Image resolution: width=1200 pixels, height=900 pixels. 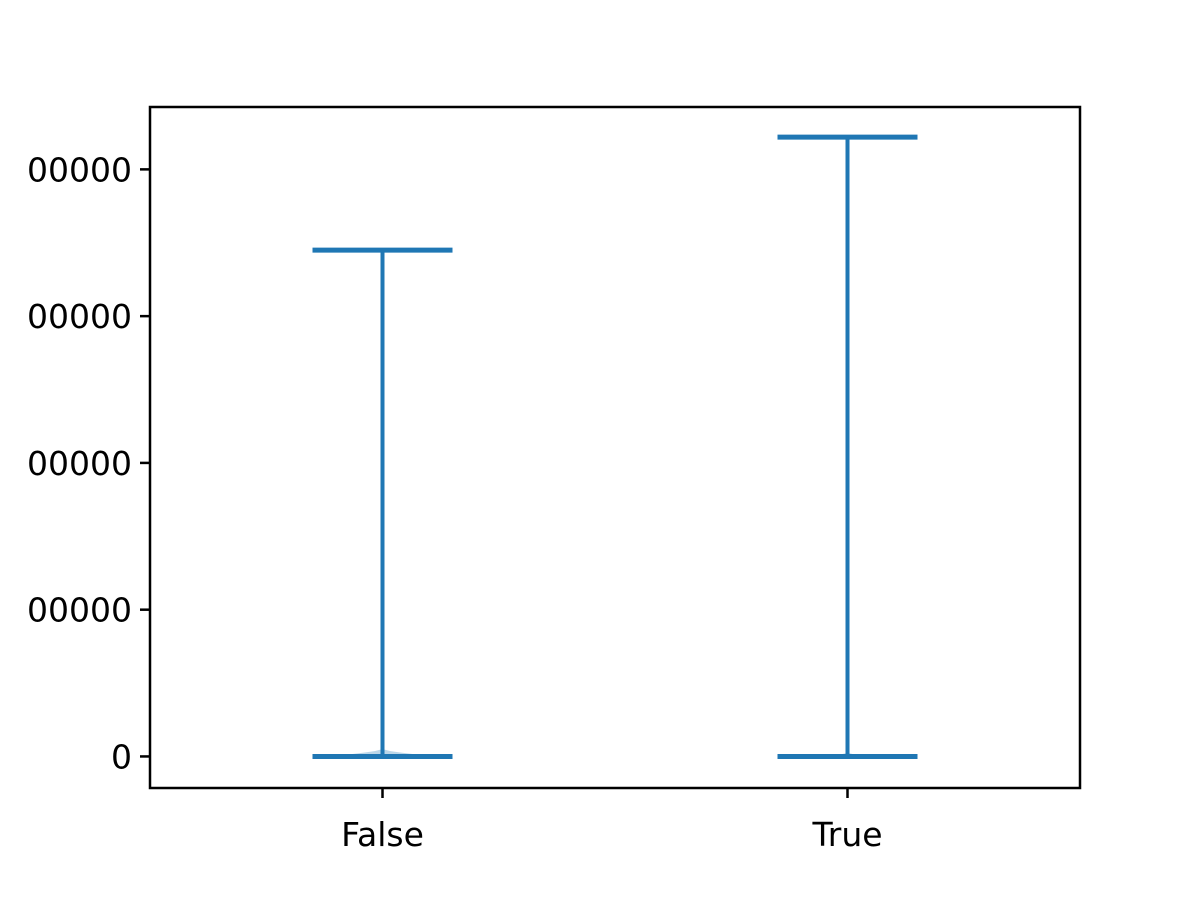 I want to click on x-axis: False True, so click(x=612, y=821).